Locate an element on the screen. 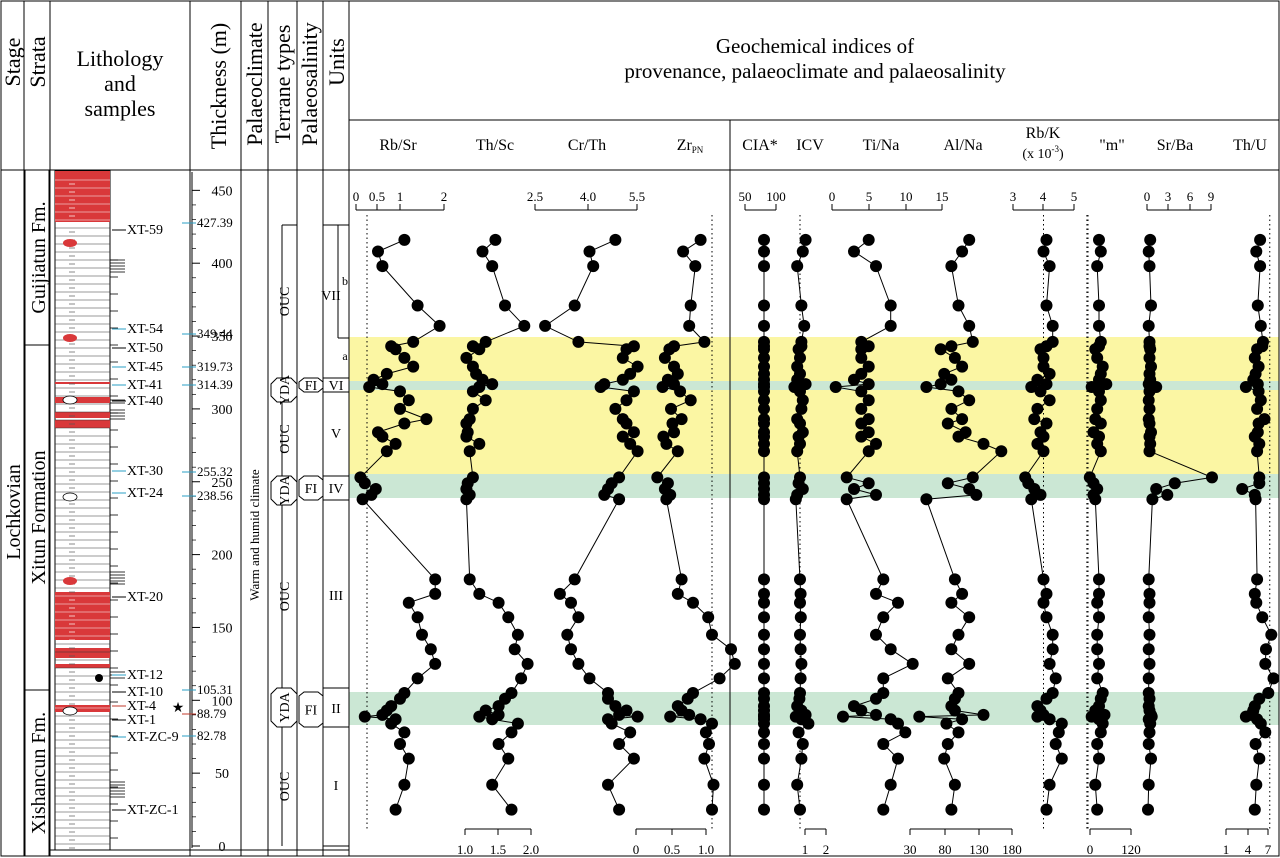  sample-label-0: XT-59 is located at coordinates (145, 230).